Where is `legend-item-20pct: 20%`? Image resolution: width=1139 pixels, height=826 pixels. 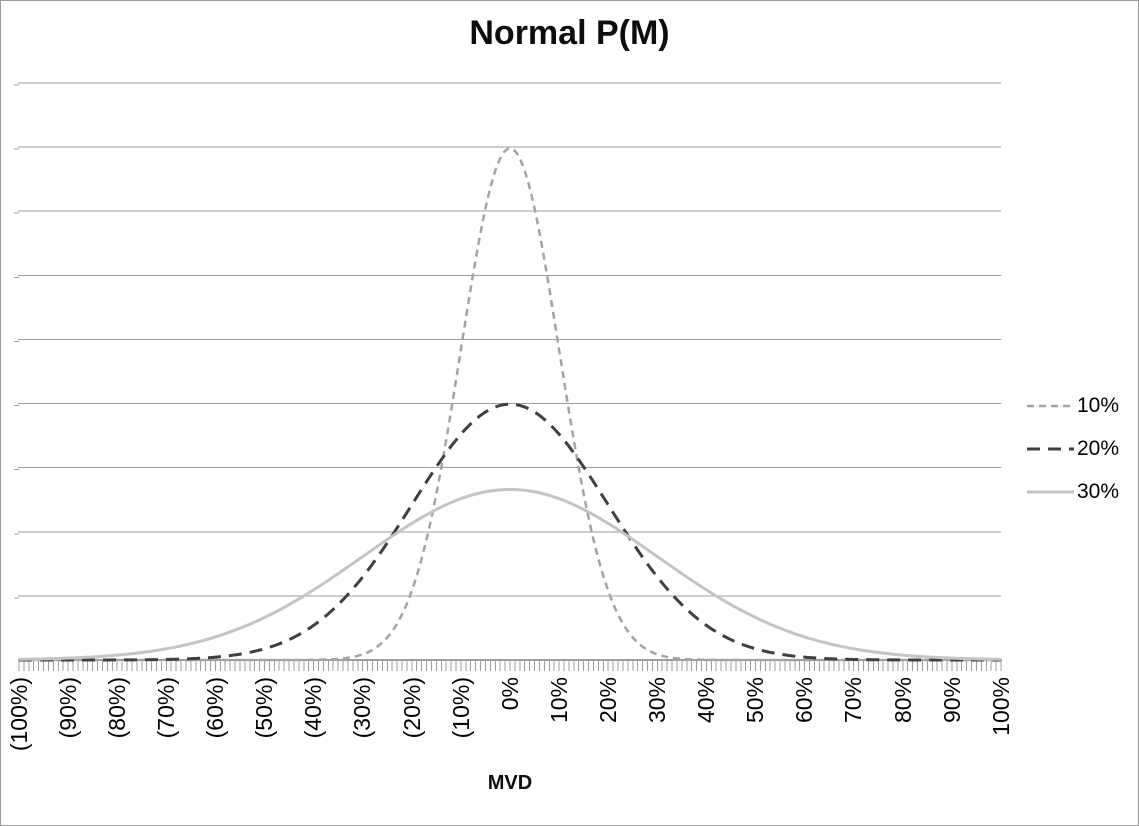
legend-item-20pct: 20% is located at coordinates (1073, 448).